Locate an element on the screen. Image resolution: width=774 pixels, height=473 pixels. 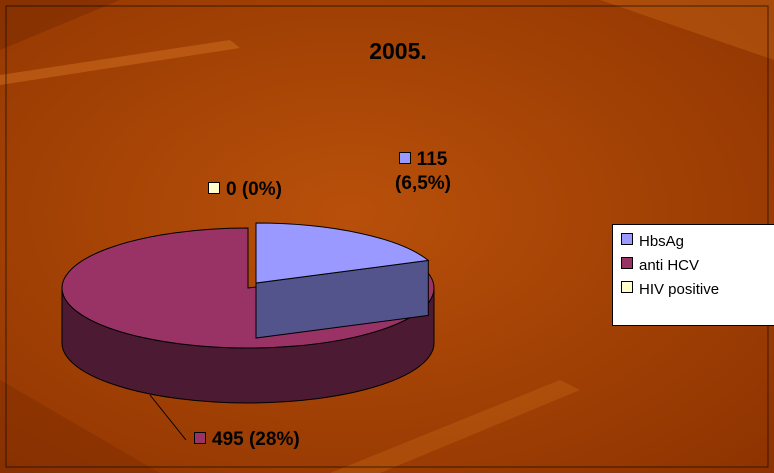
legend-entry: HIV positive is located at coordinates (670, 289).